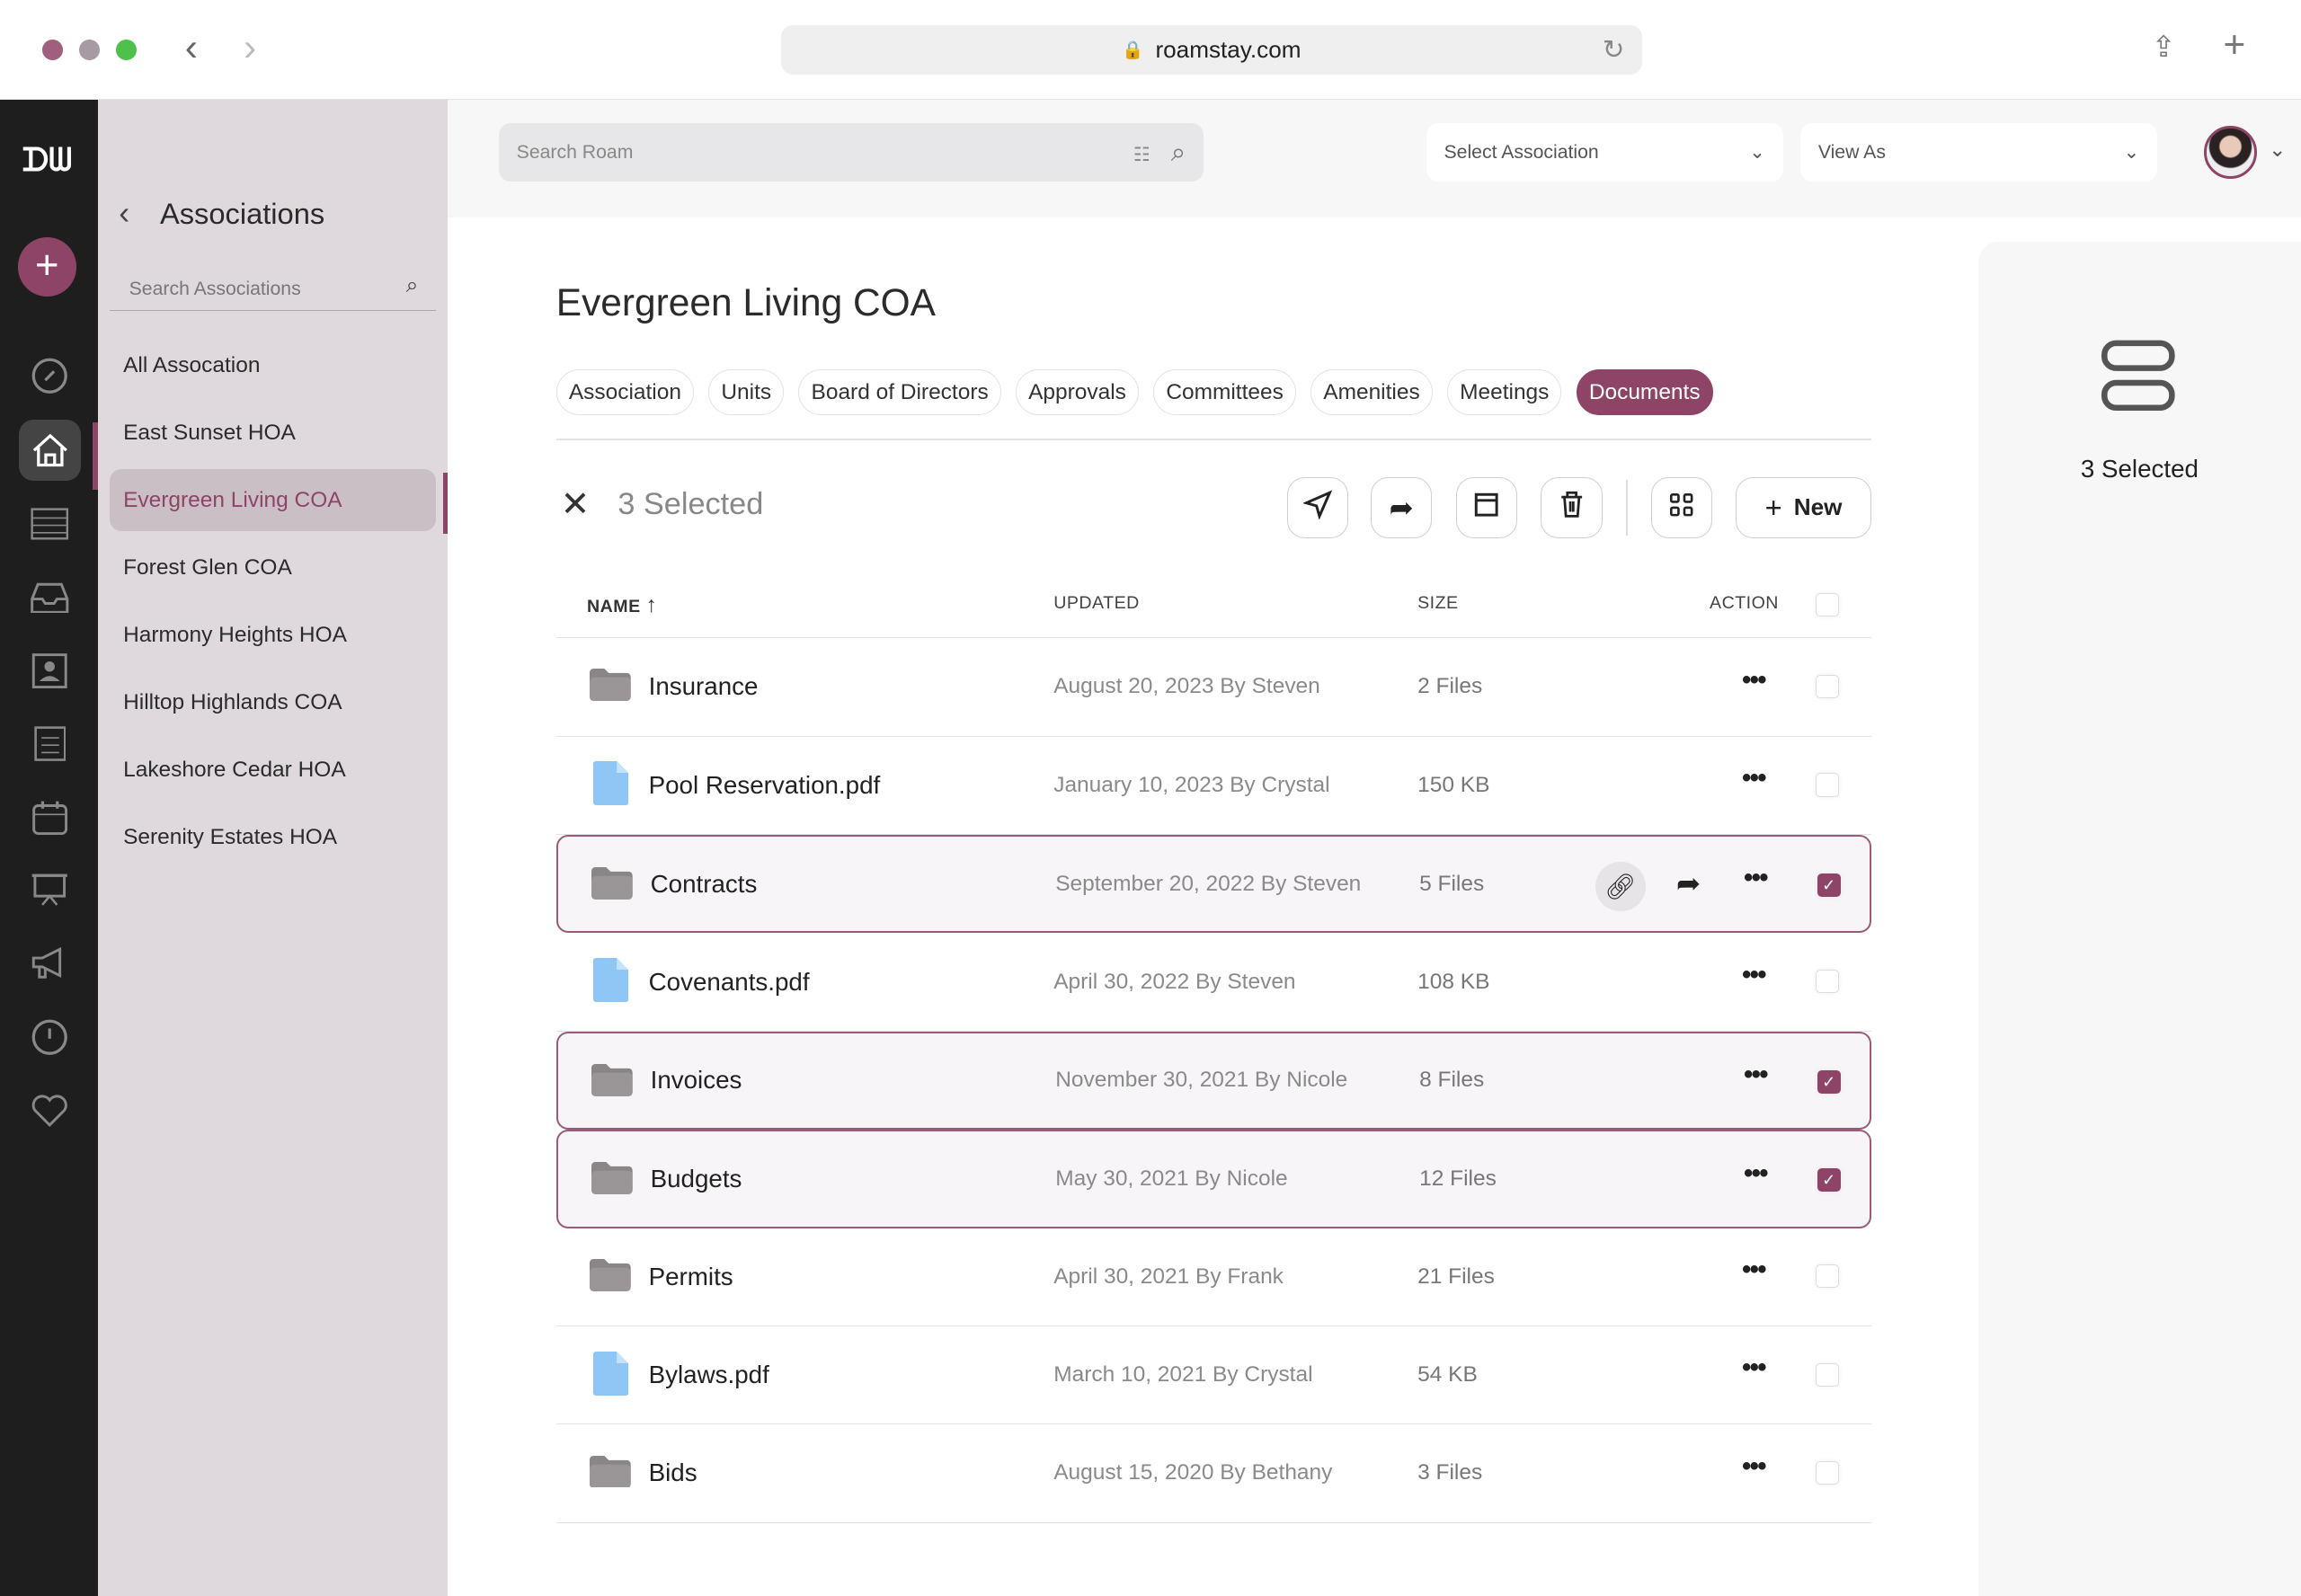 The image size is (2301, 1596). I want to click on share-icon: ⇪, so click(2163, 46).